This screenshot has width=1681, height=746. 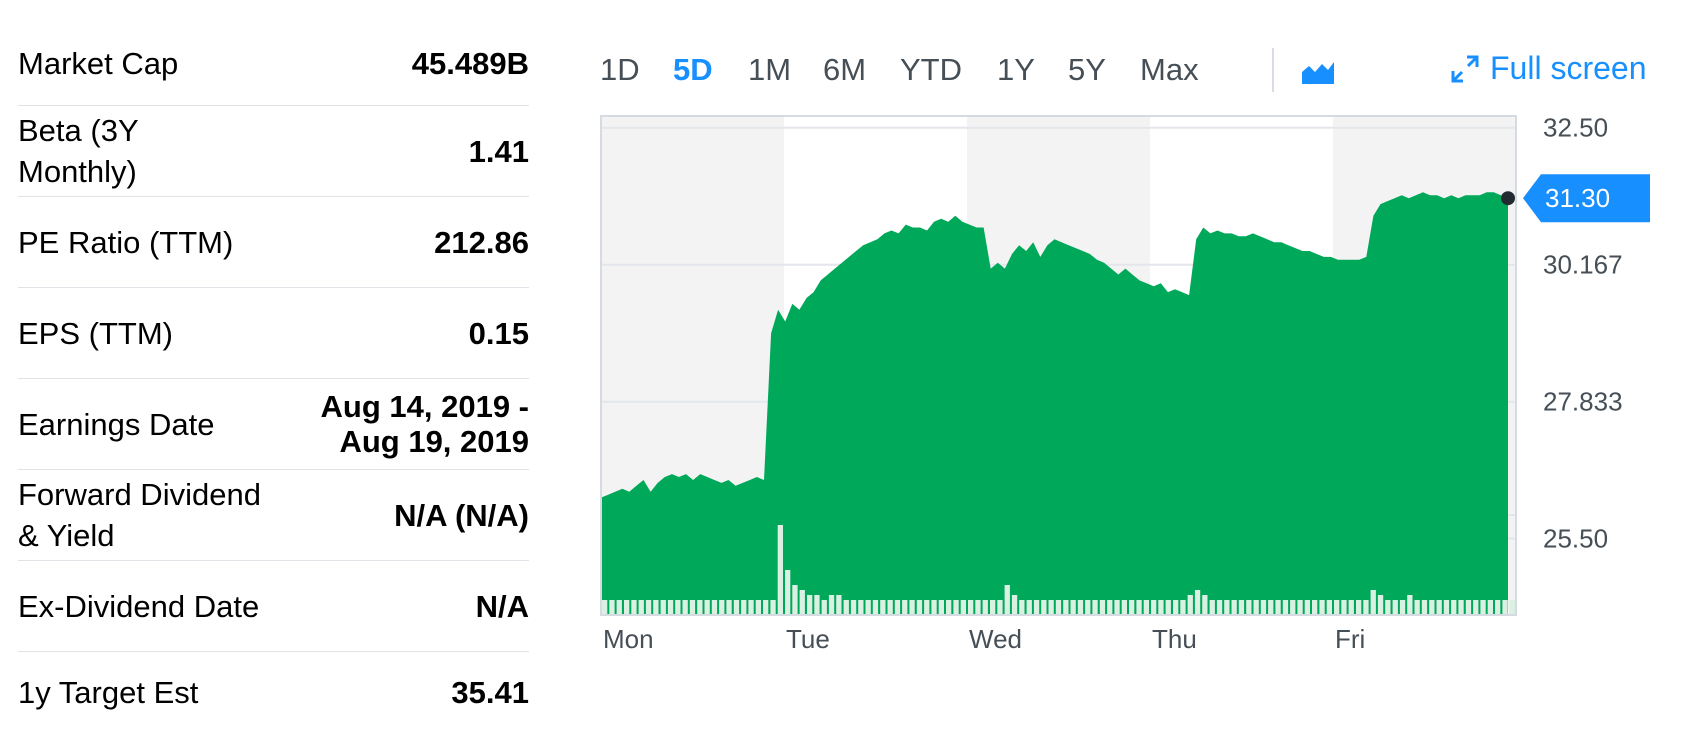 What do you see at coordinates (1350, 639) in the screenshot?
I see `x-tick-label: Fri` at bounding box center [1350, 639].